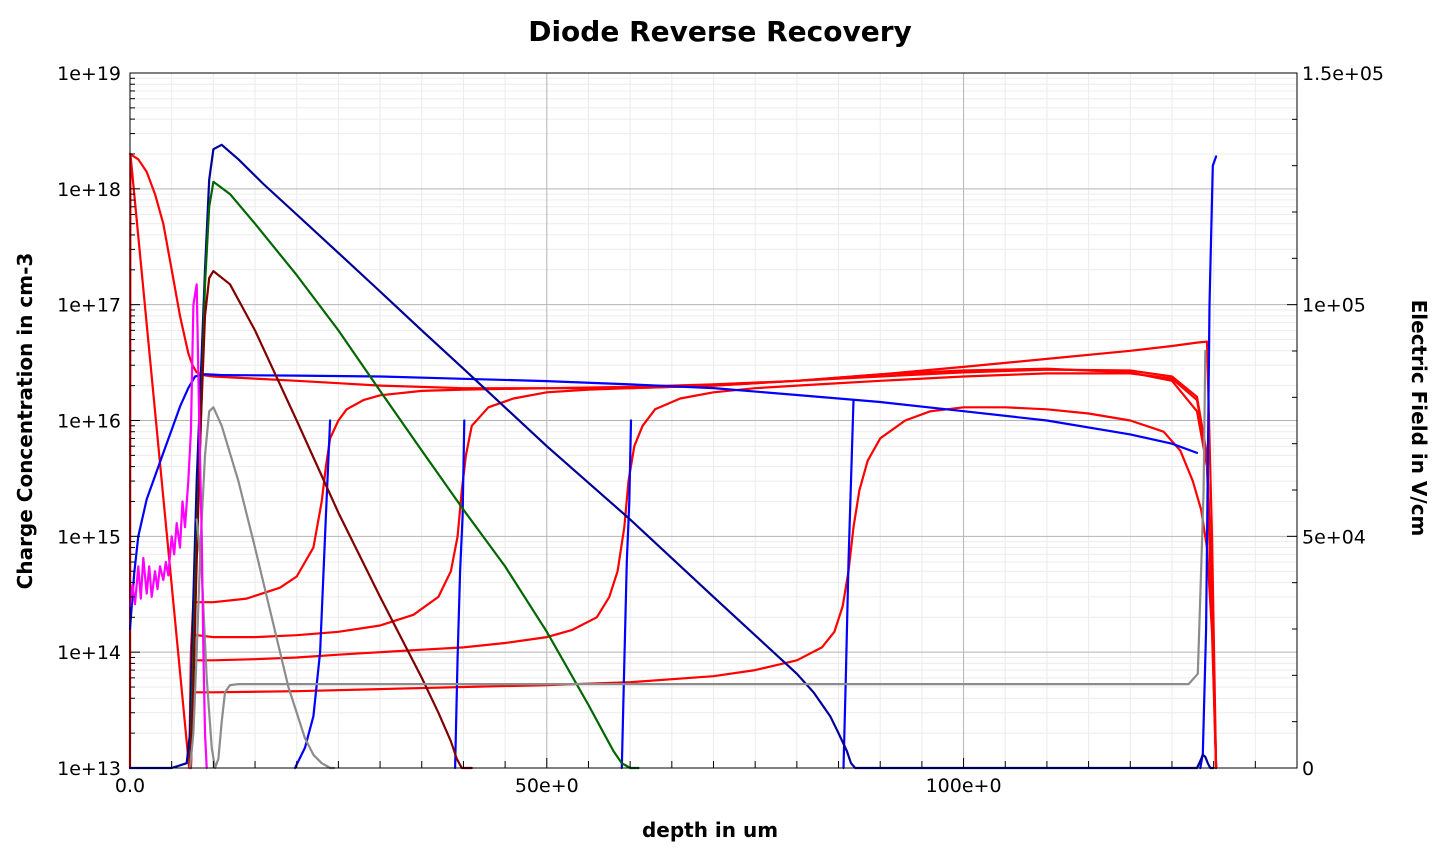  What do you see at coordinates (1343, 74) in the screenshot?
I see `y2-tick-label: 1.5e+05` at bounding box center [1343, 74].